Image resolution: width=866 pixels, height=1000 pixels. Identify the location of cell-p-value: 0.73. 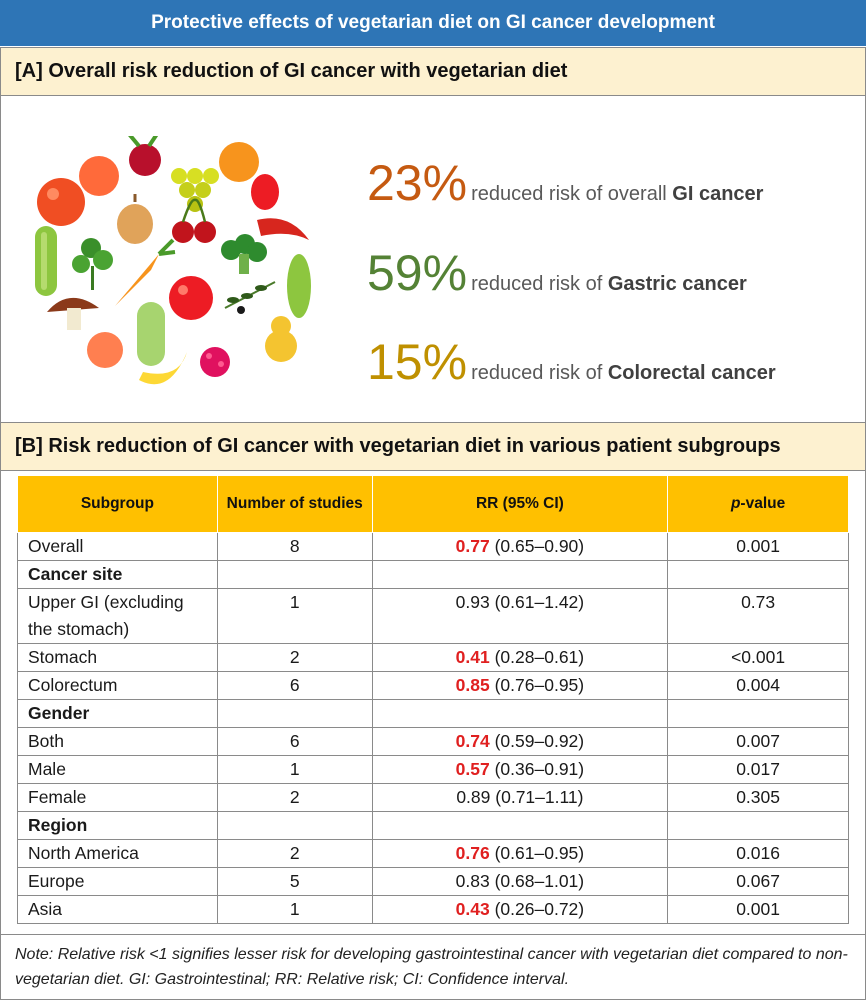
(758, 616).